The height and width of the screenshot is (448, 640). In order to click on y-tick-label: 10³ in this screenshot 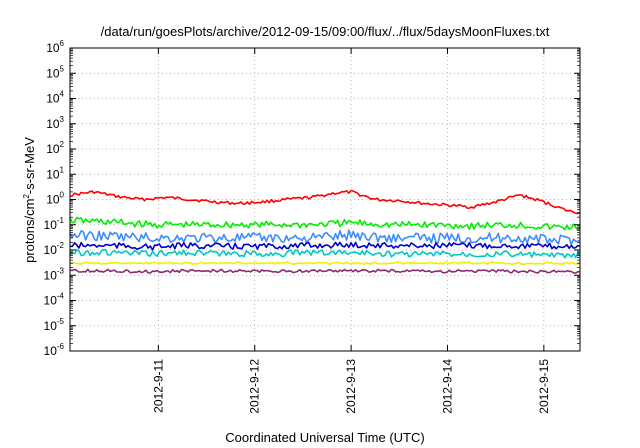, I will do `click(55, 123)`.